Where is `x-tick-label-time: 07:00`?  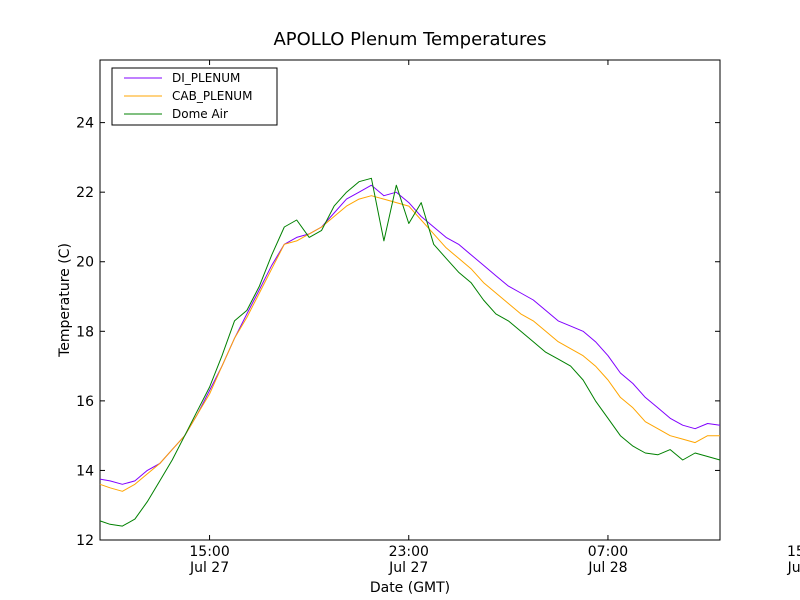
x-tick-label-time: 07:00 is located at coordinates (608, 552).